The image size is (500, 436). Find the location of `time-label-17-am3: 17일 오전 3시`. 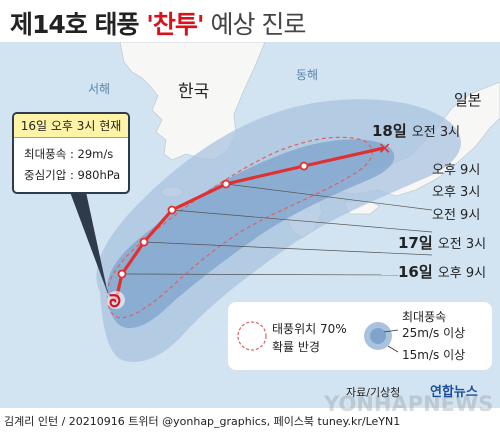

time-label-17-am3: 17일 오전 3시 is located at coordinates (442, 243).